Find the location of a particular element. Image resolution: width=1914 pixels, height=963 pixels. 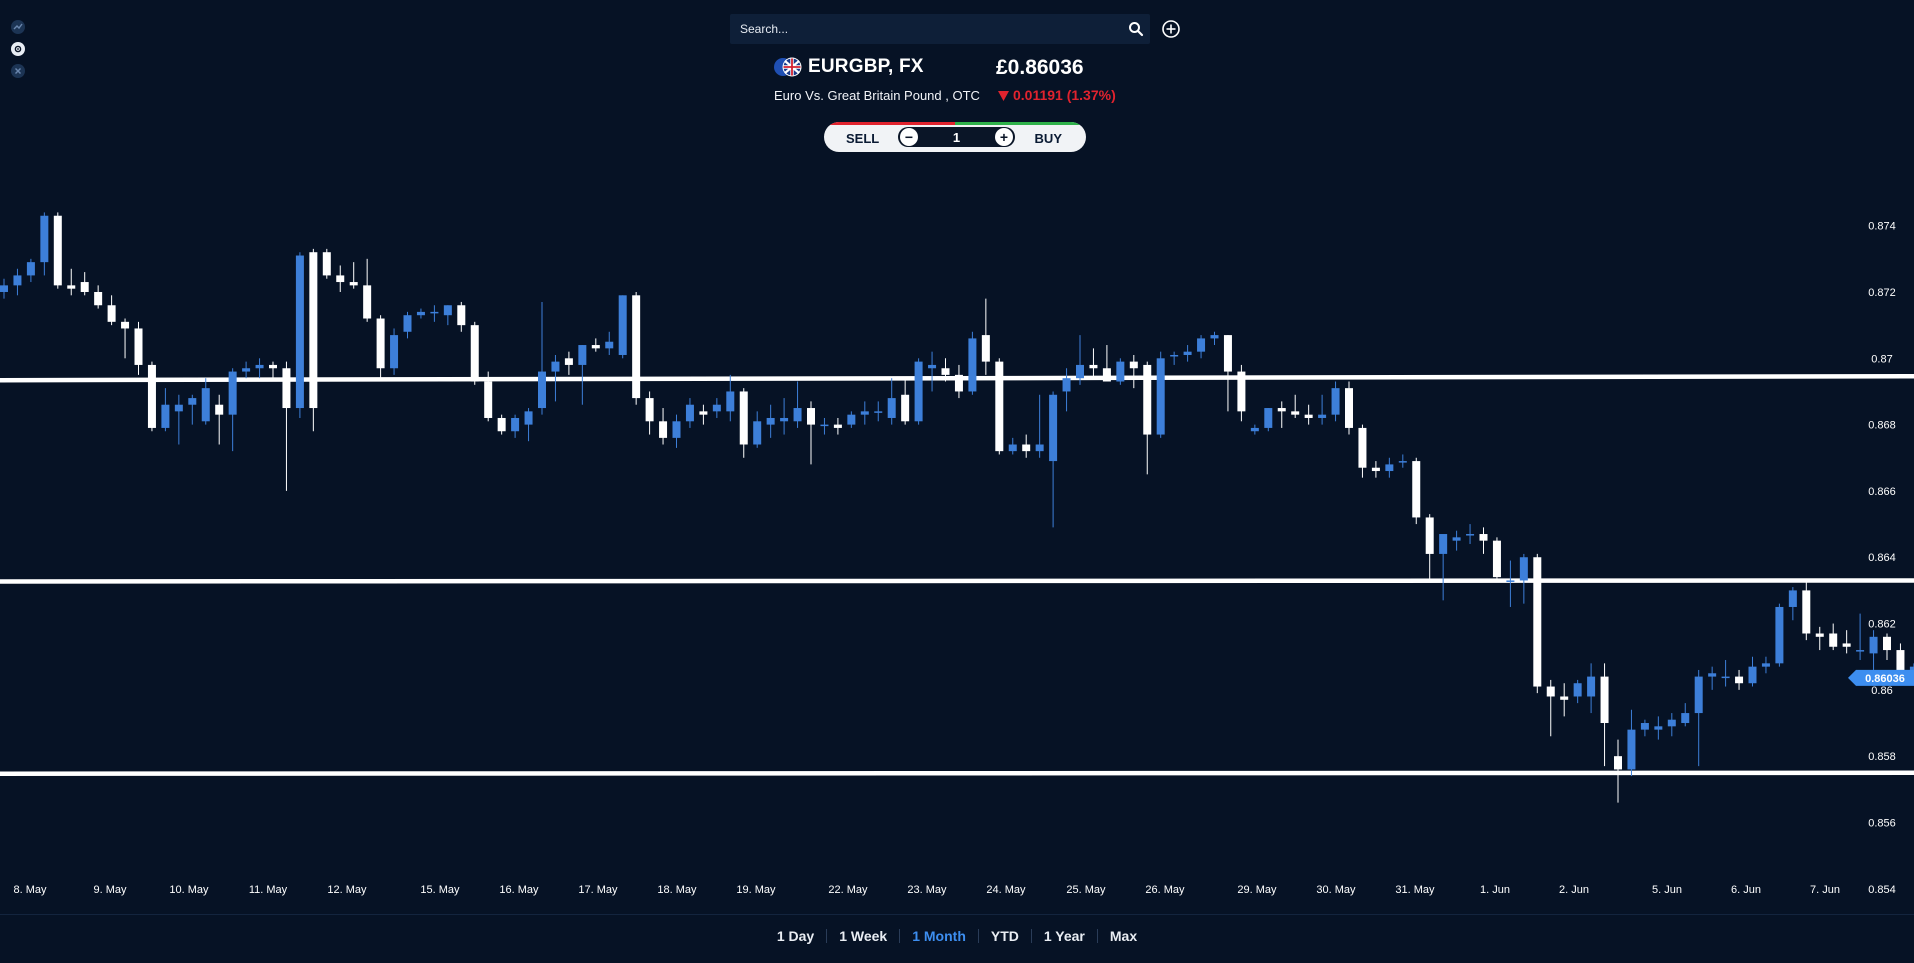

range-1-day: 1 Day is located at coordinates (795, 936).